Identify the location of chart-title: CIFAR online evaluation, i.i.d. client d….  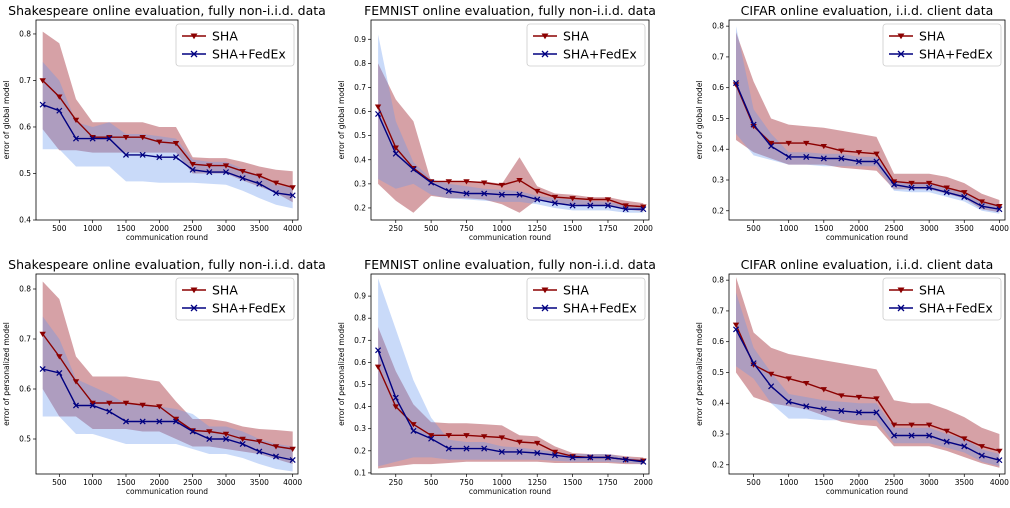
(867, 10).